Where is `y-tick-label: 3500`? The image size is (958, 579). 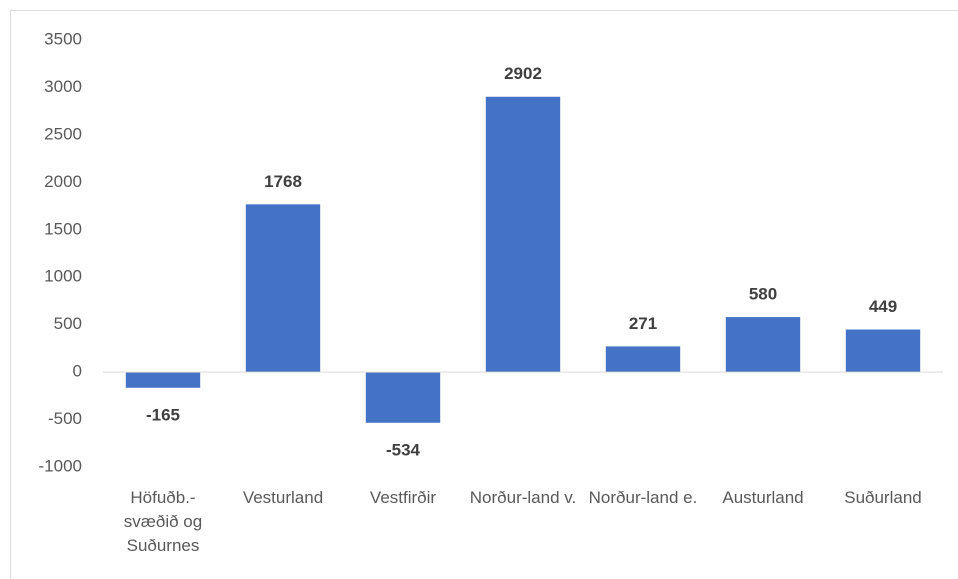 y-tick-label: 3500 is located at coordinates (63, 38).